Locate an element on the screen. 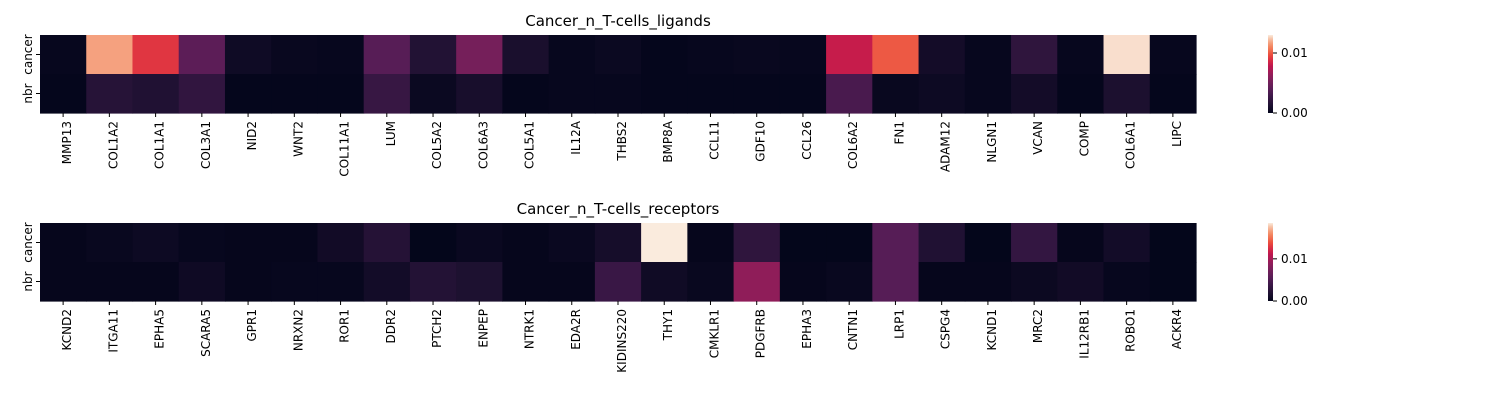 This screenshot has width=1500, height=400. column-label: VCAN is located at coordinates (1038, 138).